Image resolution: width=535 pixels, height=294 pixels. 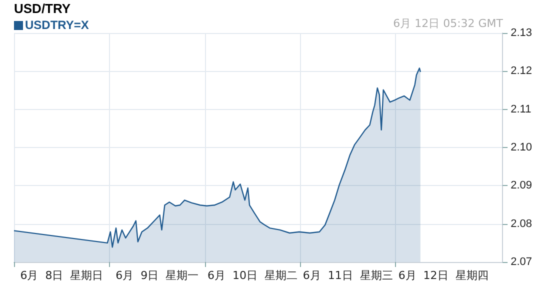 What do you see at coordinates (443, 275) in the screenshot?
I see `x-tick-label: 6月 12日 星期四` at bounding box center [443, 275].